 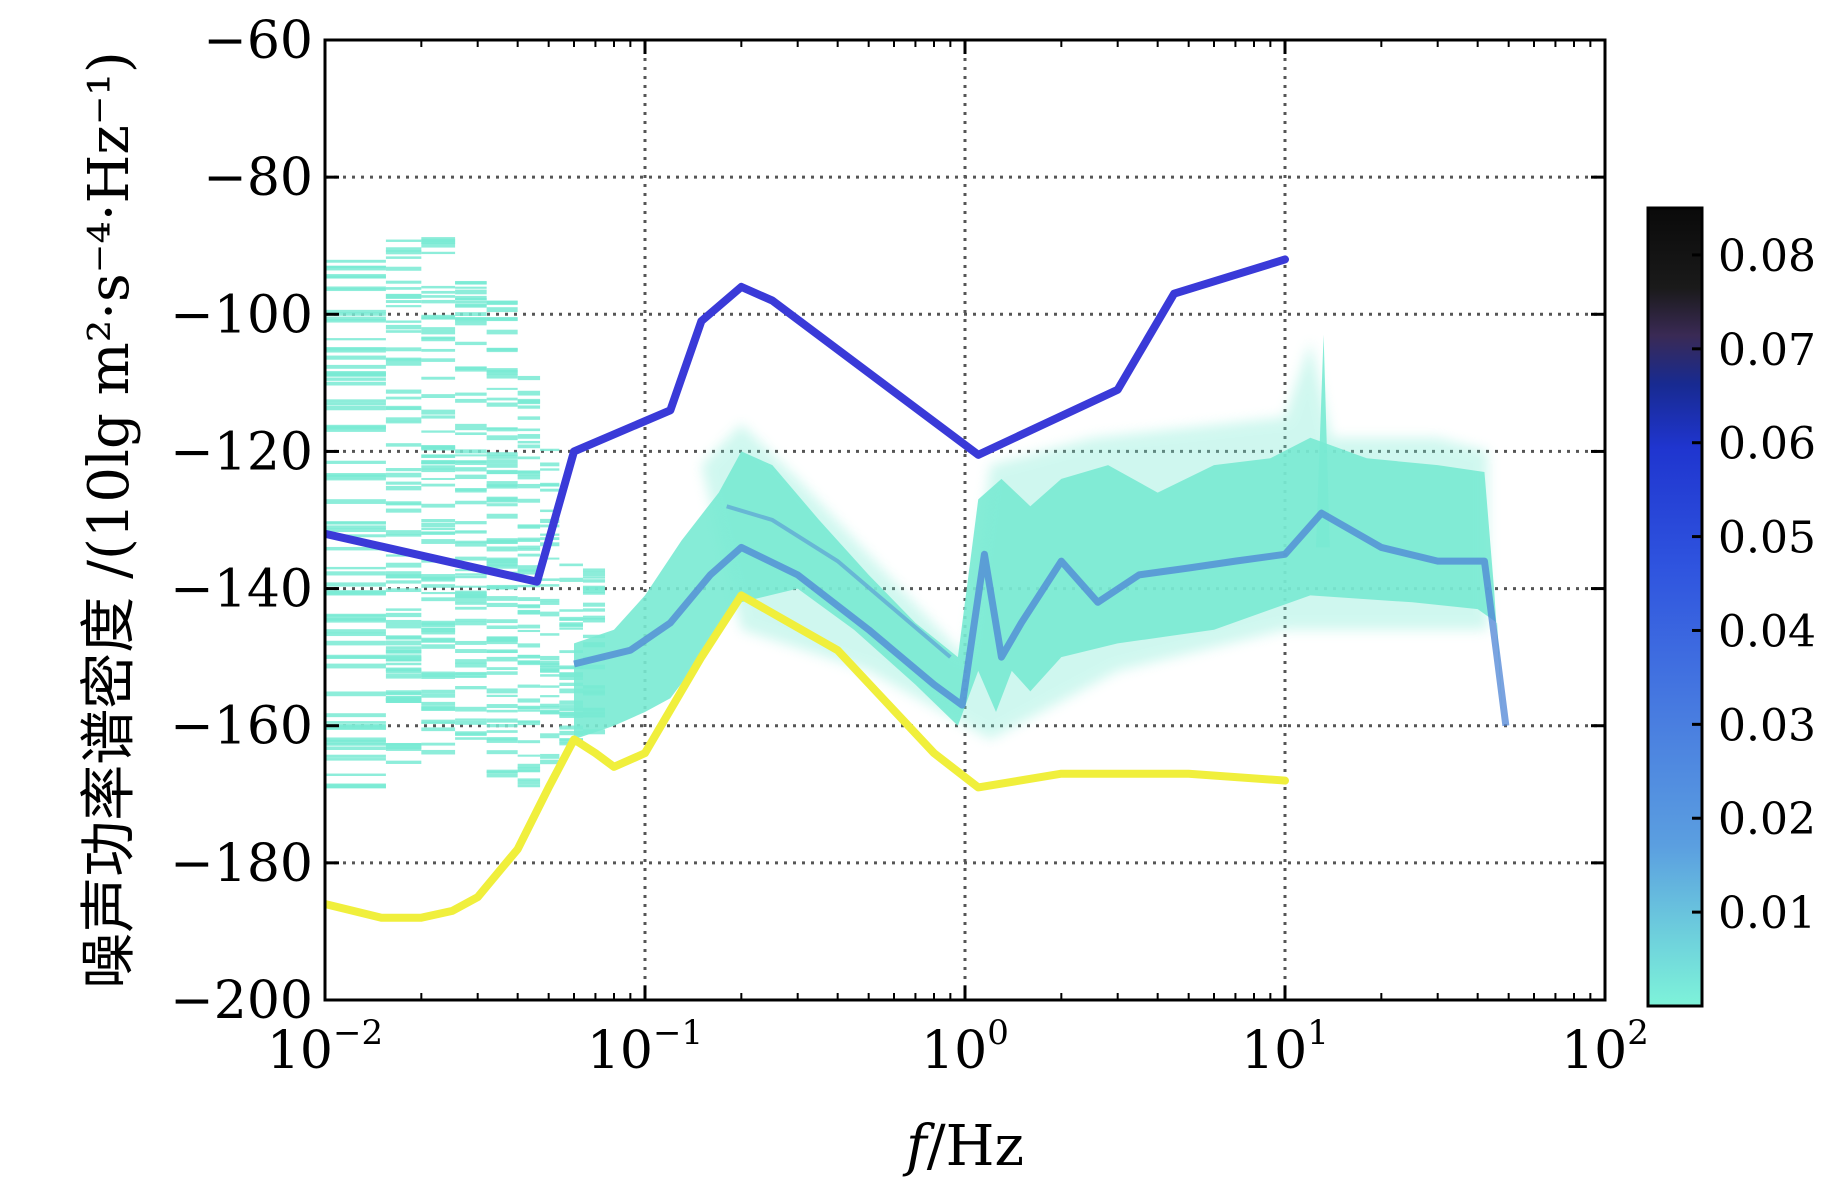 What do you see at coordinates (1675, 607) in the screenshot?
I see `colorbar-gradient` at bounding box center [1675, 607].